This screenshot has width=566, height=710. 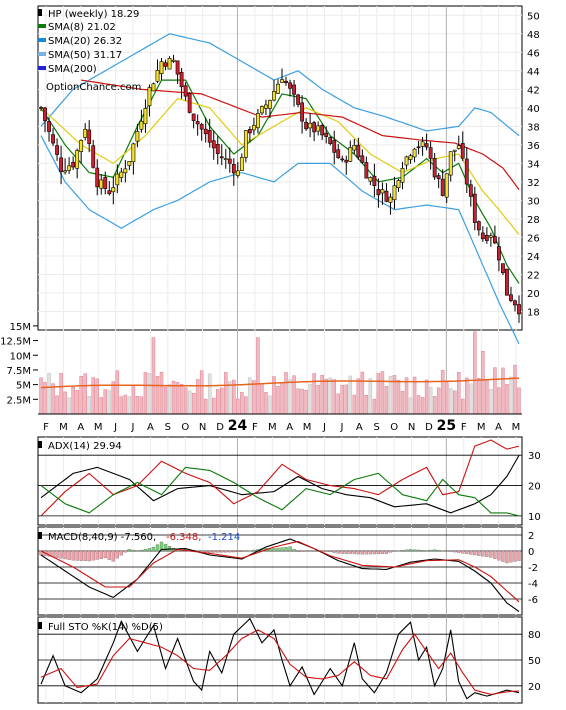 I want to click on chart-title: HP (weekly) 18.29, so click(x=93, y=14).